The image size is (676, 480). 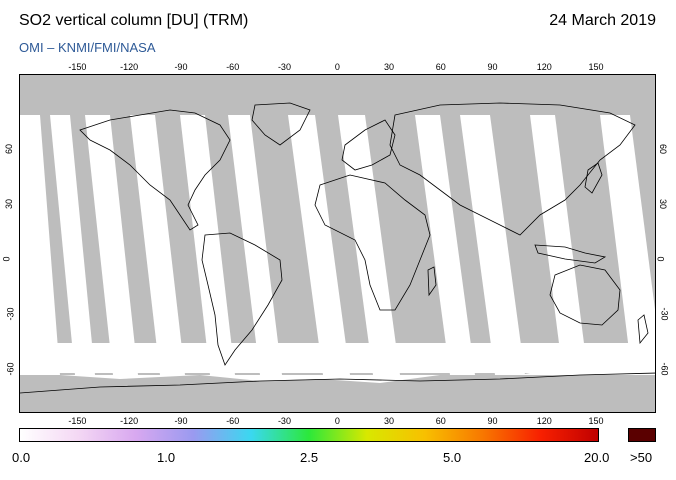 What do you see at coordinates (643, 329) in the screenshot?
I see `new-zealand-coast` at bounding box center [643, 329].